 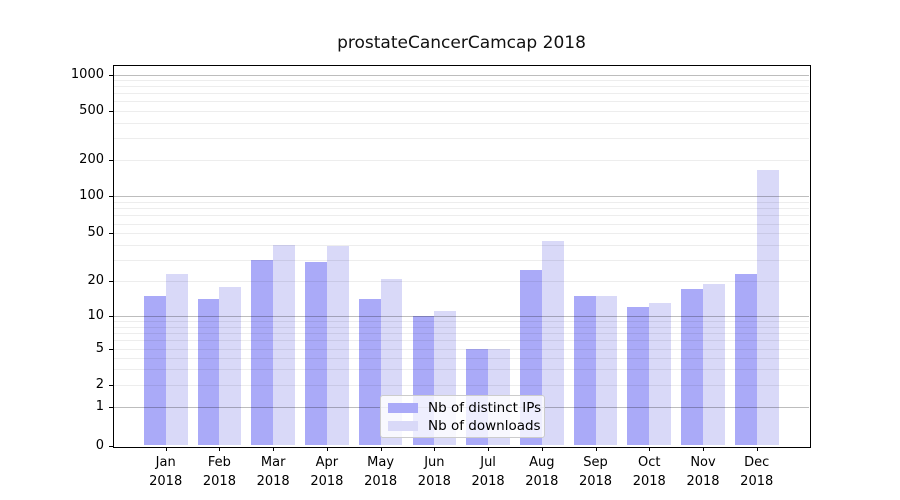 What do you see at coordinates (99, 384) in the screenshot?
I see `y-tick-label: 2` at bounding box center [99, 384].